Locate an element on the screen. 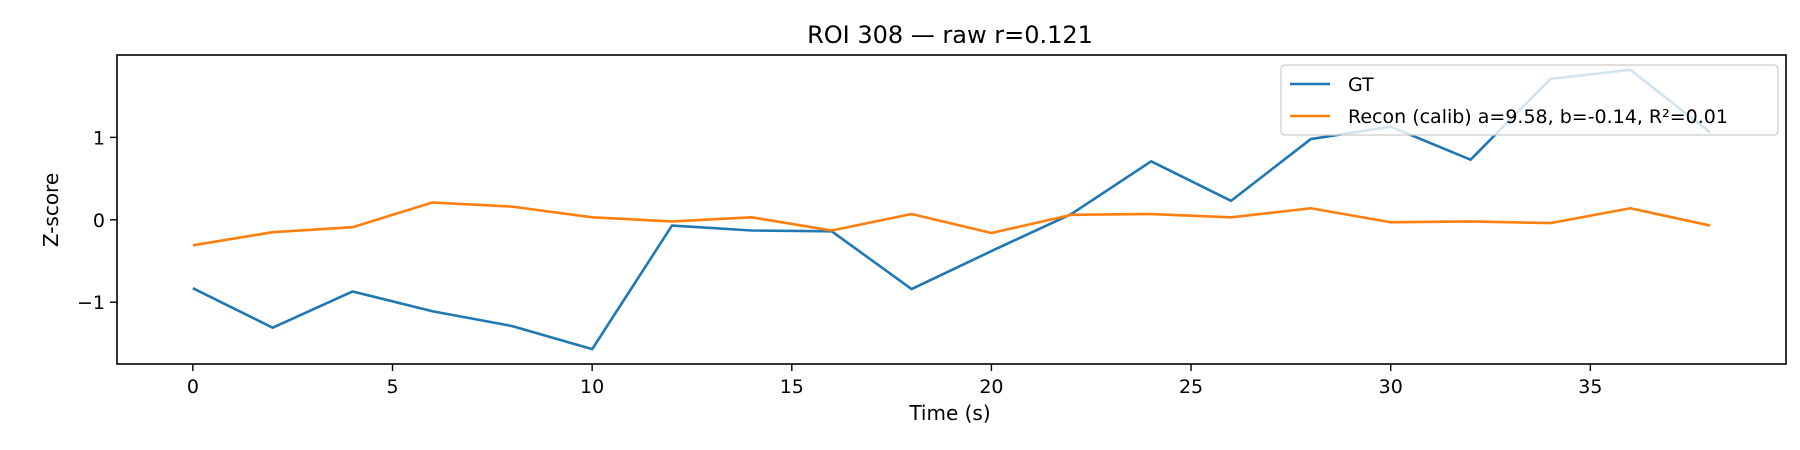 Image resolution: width=1800 pixels, height=450 pixels. x-tick-label: 25 is located at coordinates (1191, 387).